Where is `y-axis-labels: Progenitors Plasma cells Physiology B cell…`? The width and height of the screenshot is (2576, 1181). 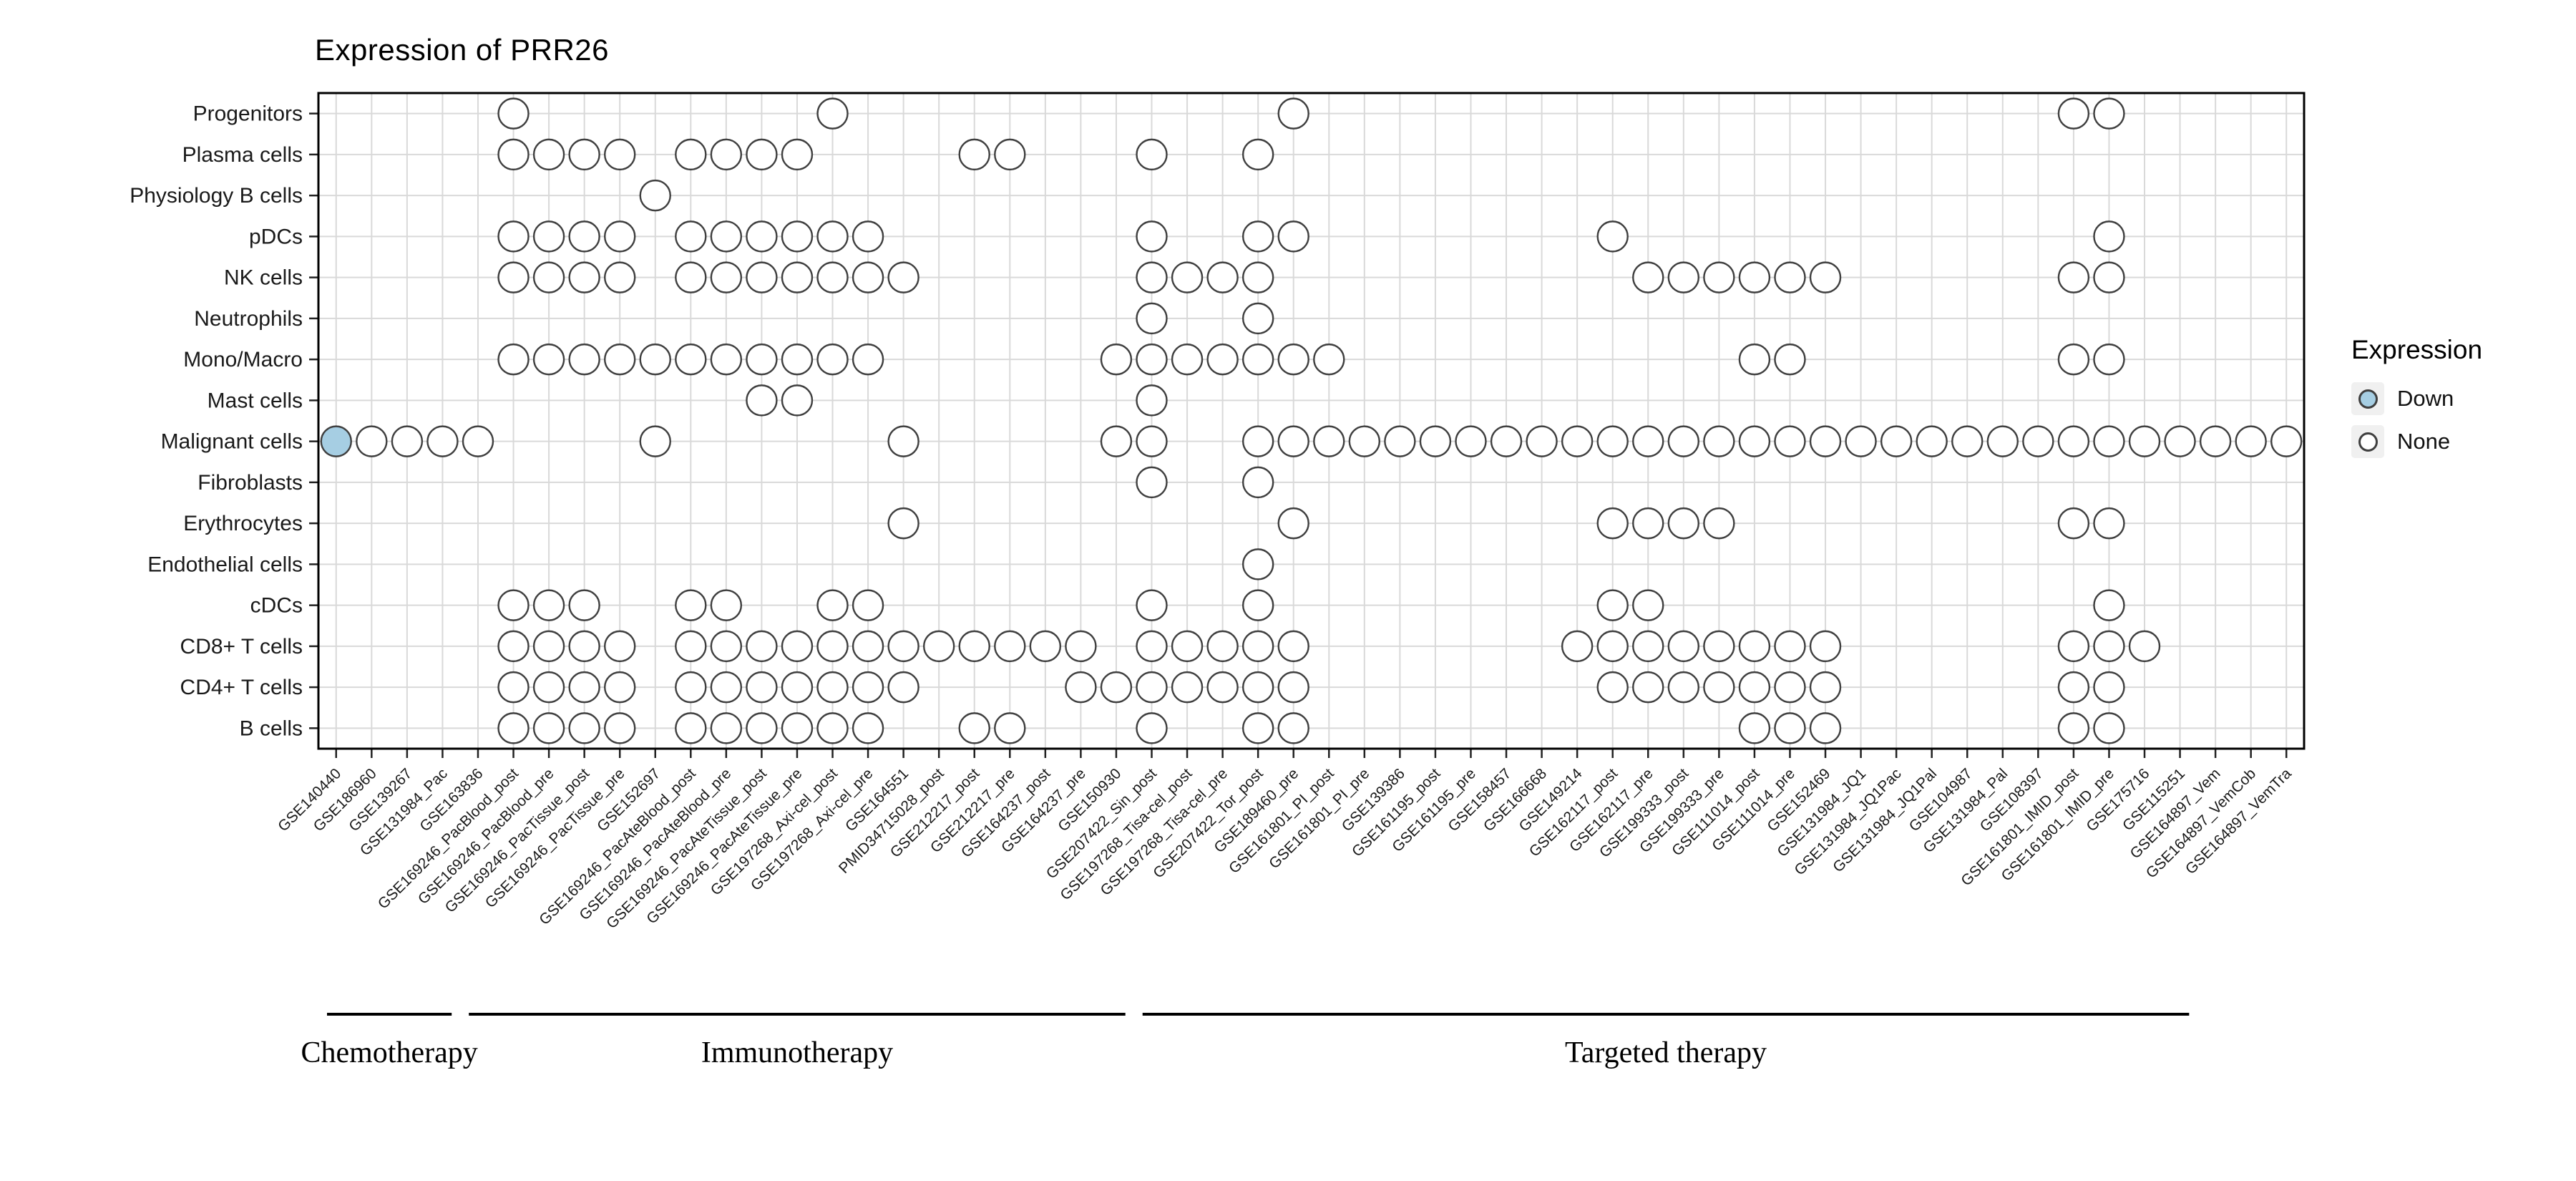
y-axis-labels: Progenitors Plasma cells Physiology B cell… is located at coordinates (217, 421).